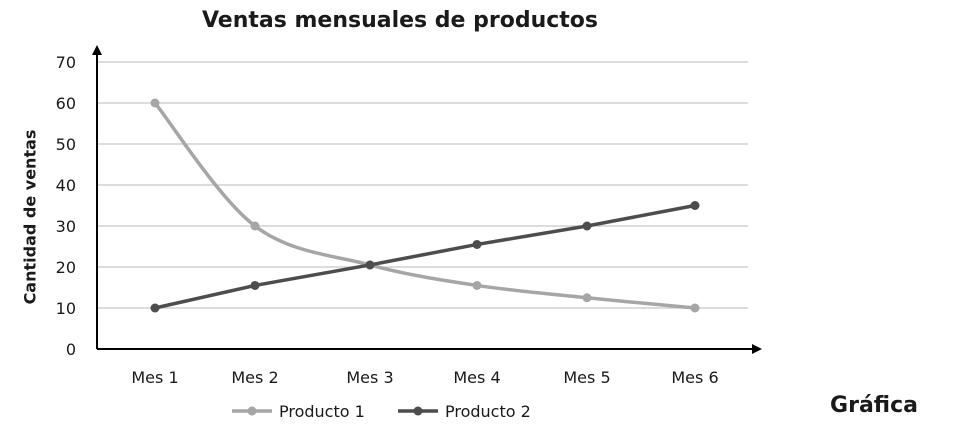 Image resolution: width=968 pixels, height=435 pixels. What do you see at coordinates (66, 226) in the screenshot?
I see `y-tick-label: 30` at bounding box center [66, 226].